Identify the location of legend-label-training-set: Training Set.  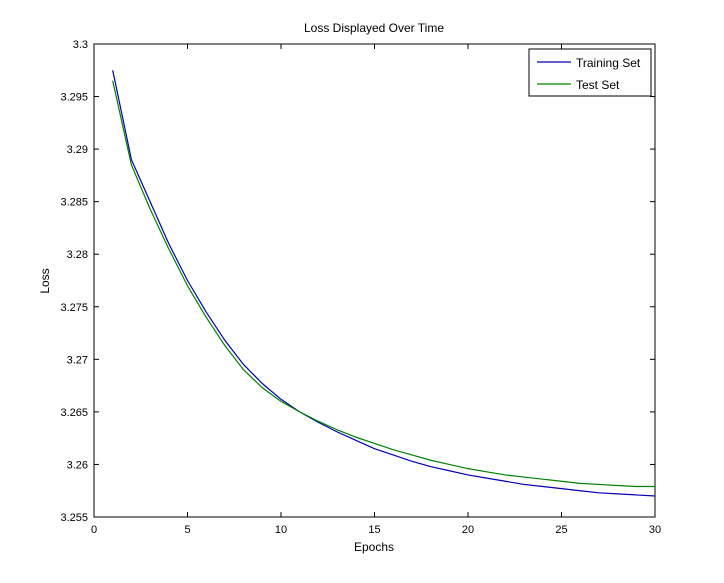
(608, 63).